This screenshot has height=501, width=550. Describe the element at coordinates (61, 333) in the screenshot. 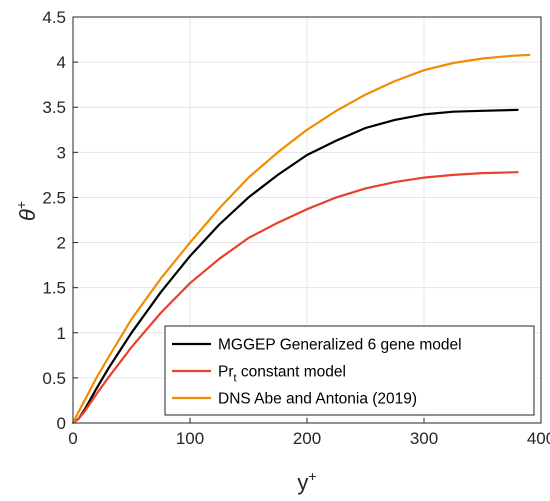

I see `y-tick-label: 1` at that location.